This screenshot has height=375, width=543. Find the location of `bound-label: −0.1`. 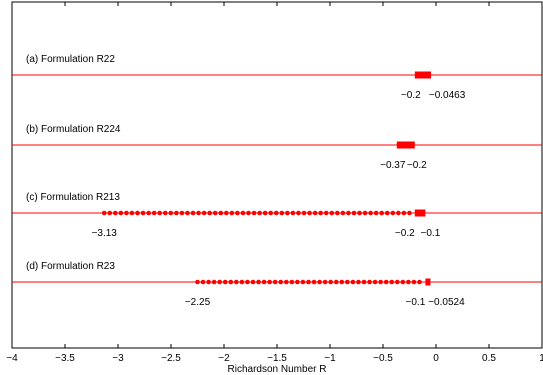

bound-label: −0.1 is located at coordinates (416, 302).